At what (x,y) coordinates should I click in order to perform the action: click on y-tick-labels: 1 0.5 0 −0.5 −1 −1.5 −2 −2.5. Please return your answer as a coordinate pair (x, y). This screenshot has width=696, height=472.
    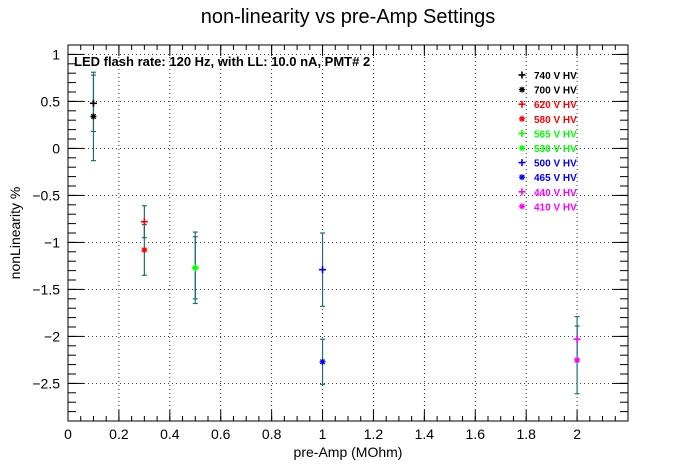
    Looking at the image, I should click on (46, 218).